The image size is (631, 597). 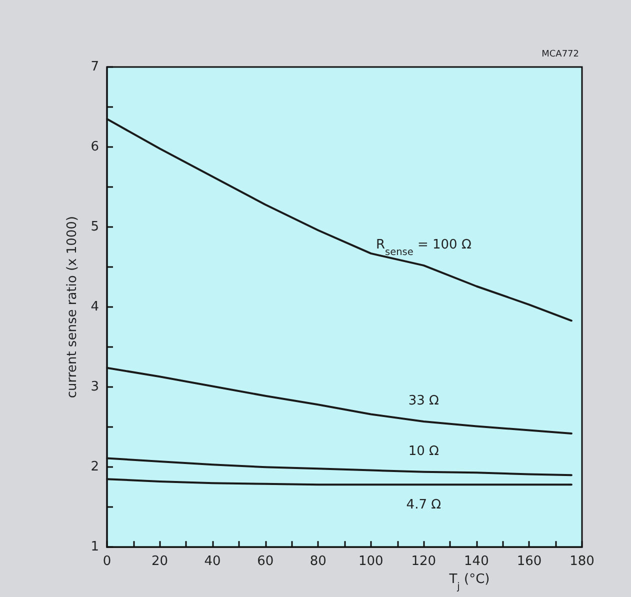 What do you see at coordinates (94, 307) in the screenshot?
I see `y-tick-label: 4` at bounding box center [94, 307].